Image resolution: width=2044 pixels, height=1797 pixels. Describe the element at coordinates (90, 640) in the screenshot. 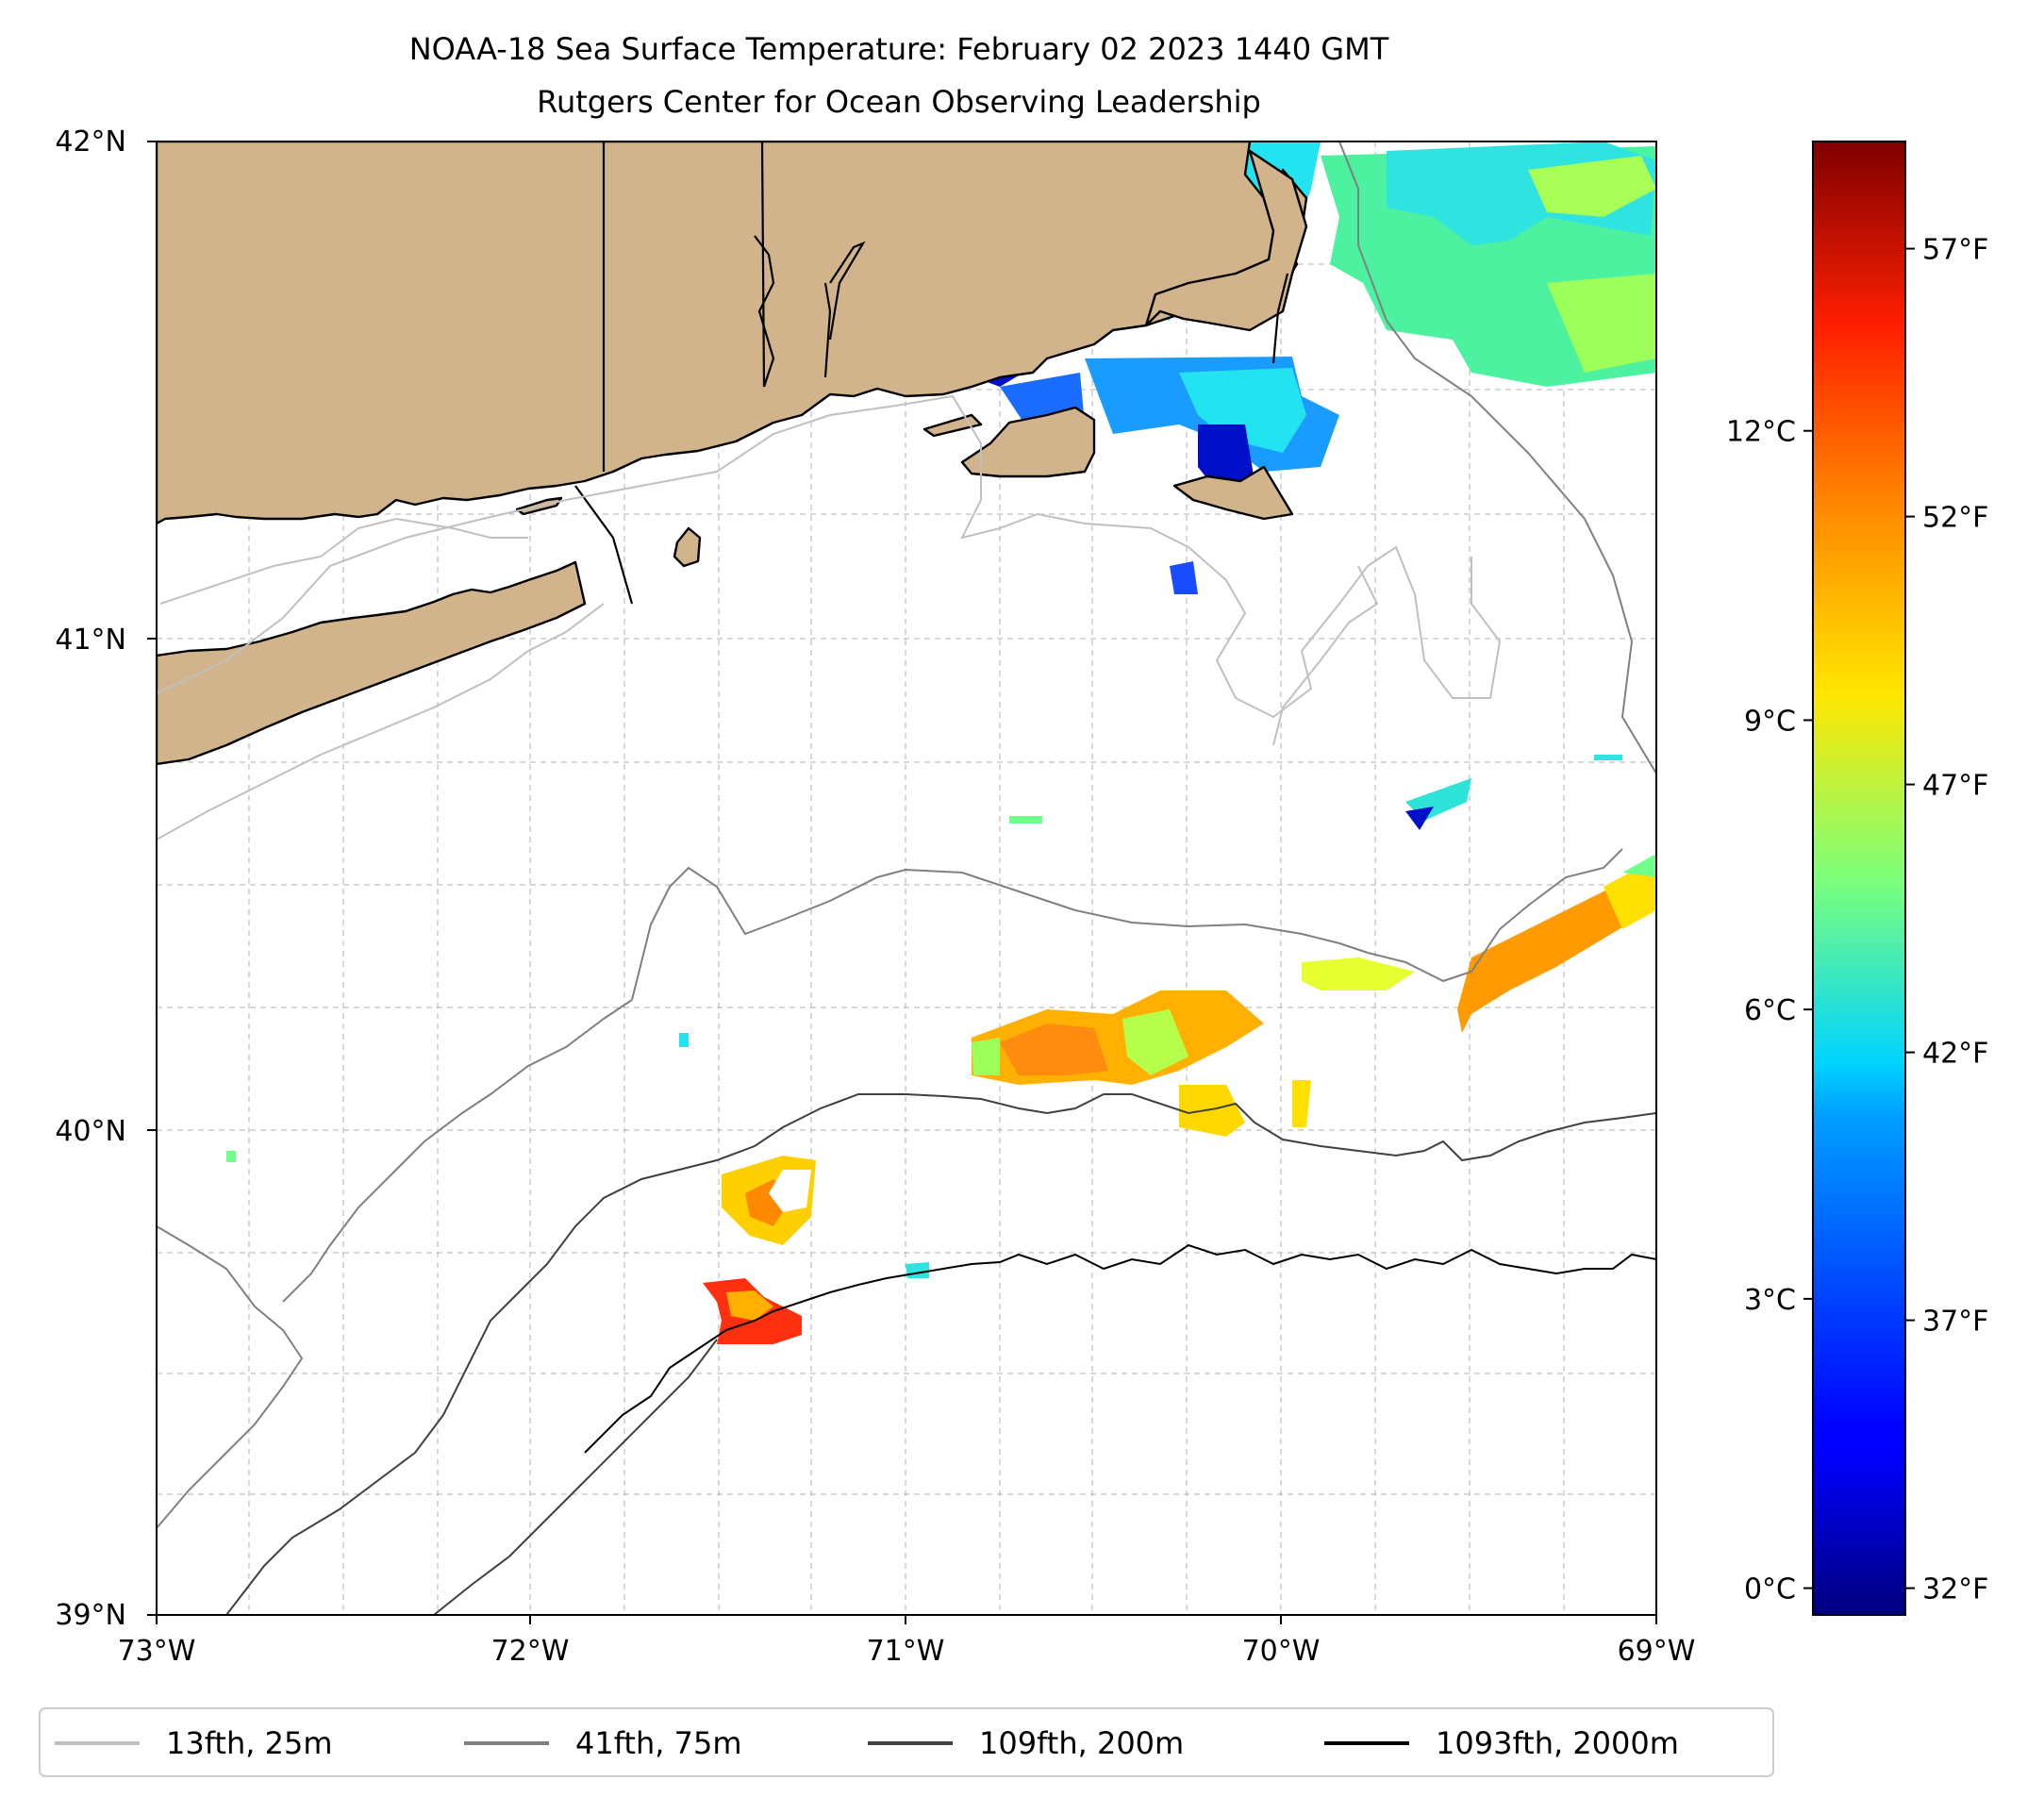

I see `y-tick-41n: 41°N` at that location.